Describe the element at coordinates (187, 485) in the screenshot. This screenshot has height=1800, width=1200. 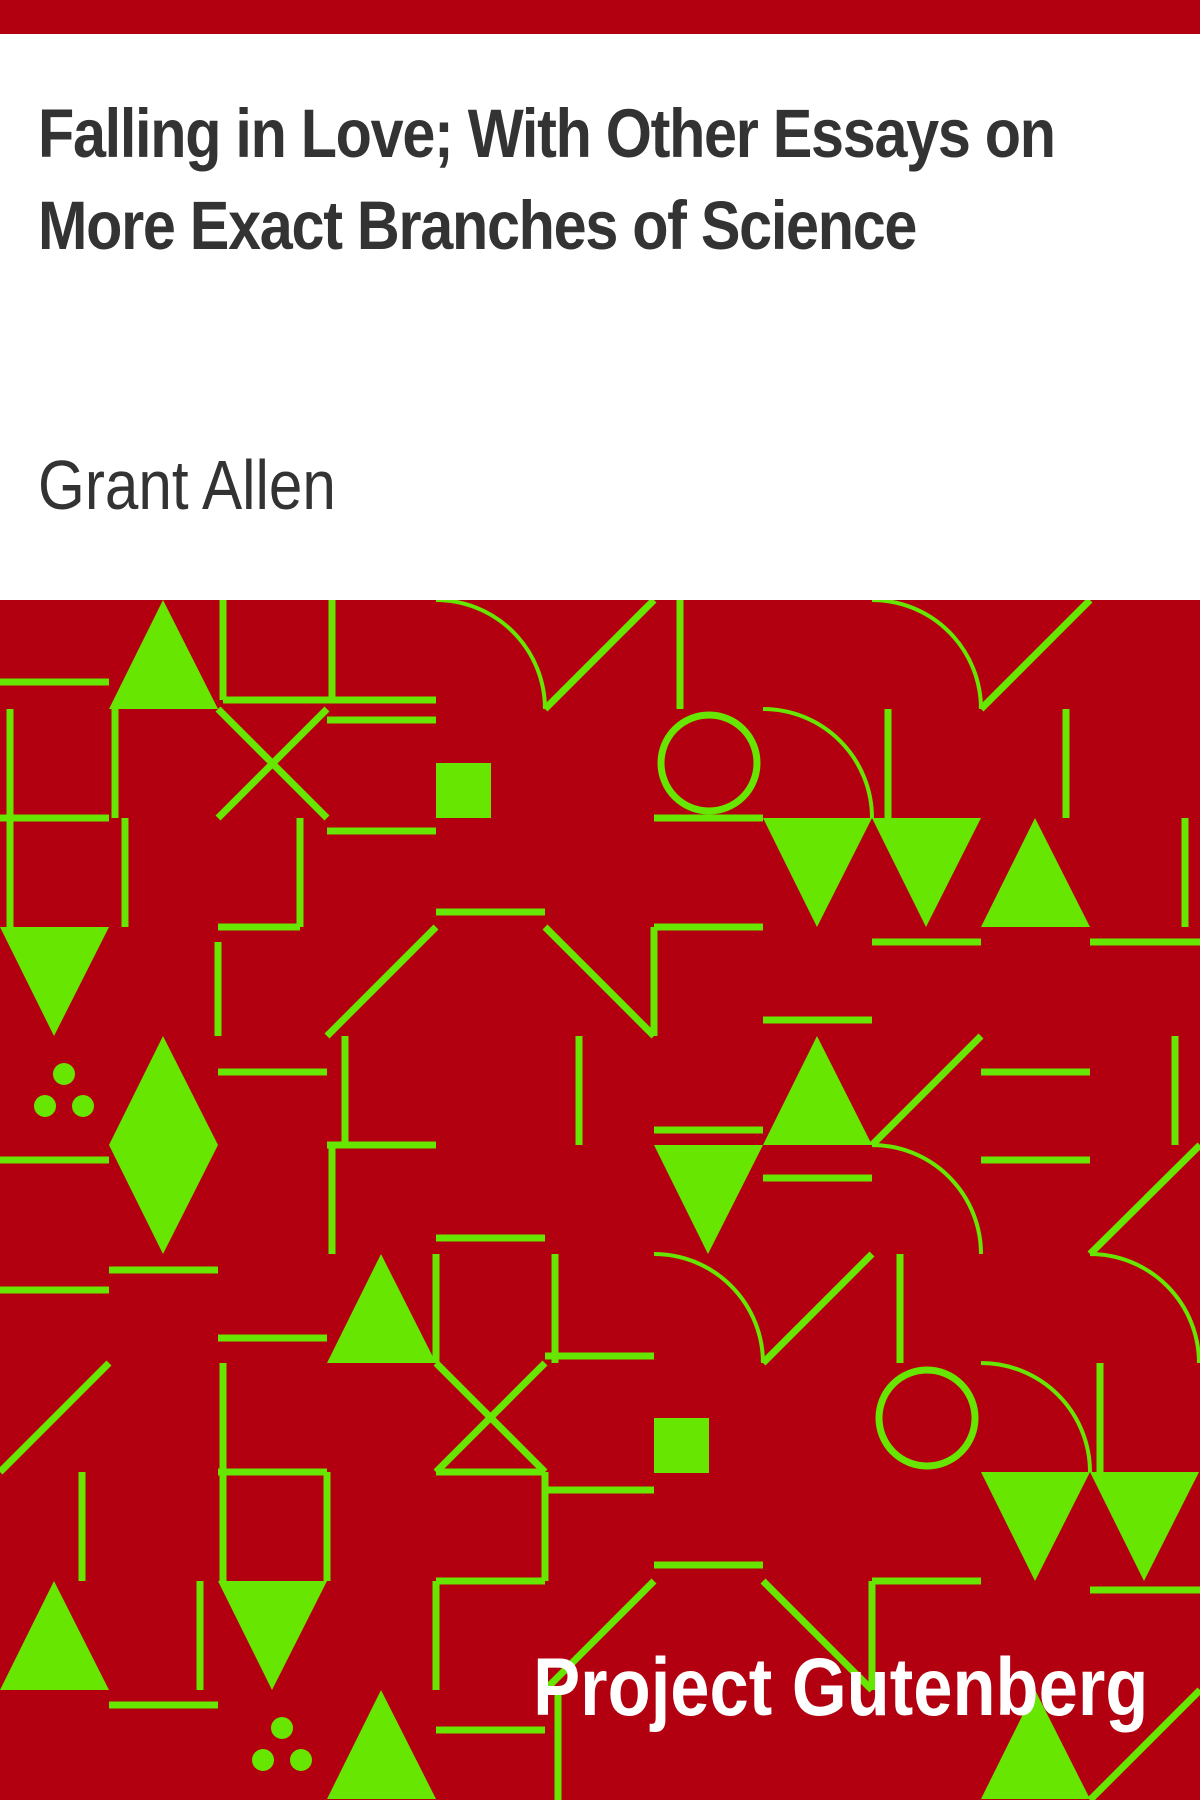
I see `book-author: Grant Allen` at that location.